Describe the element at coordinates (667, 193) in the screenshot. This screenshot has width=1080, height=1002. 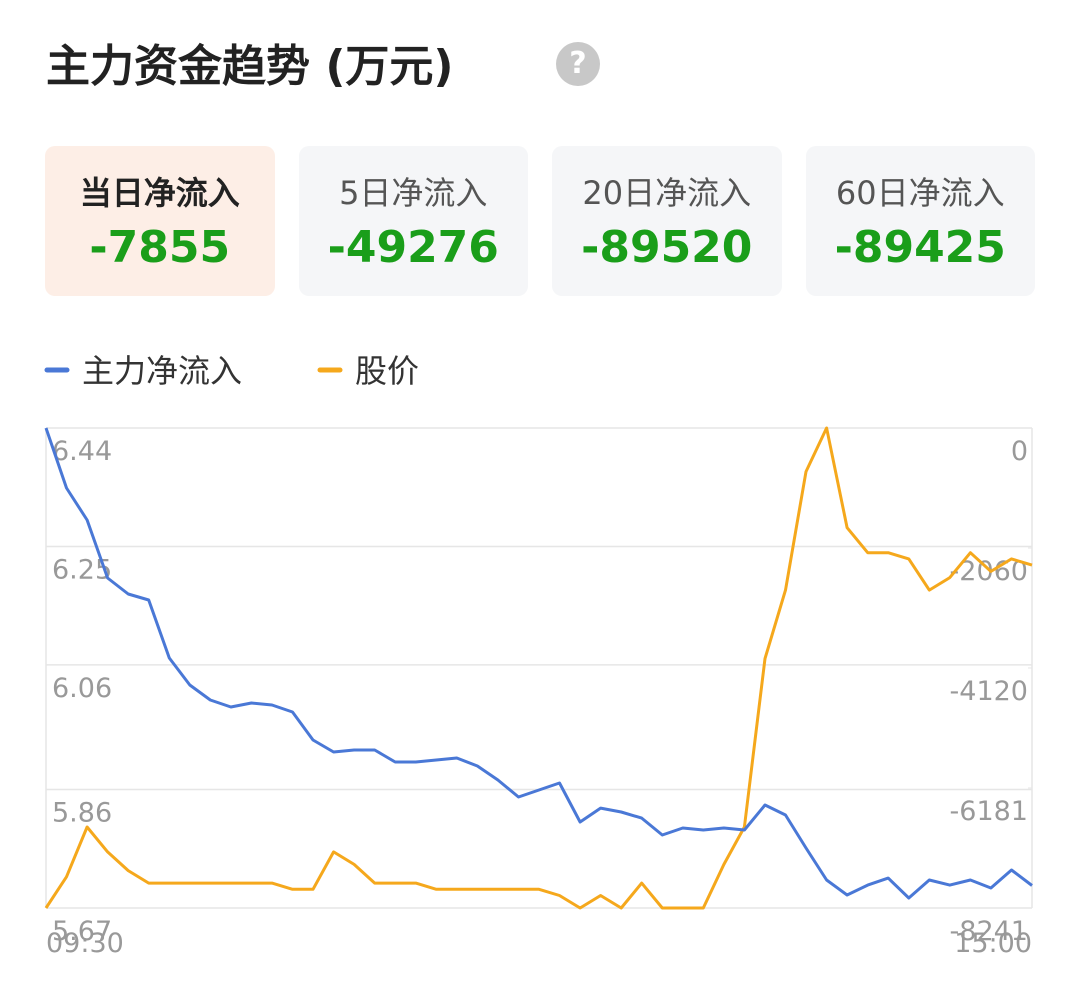
I see `card-label: 20日净流入` at that location.